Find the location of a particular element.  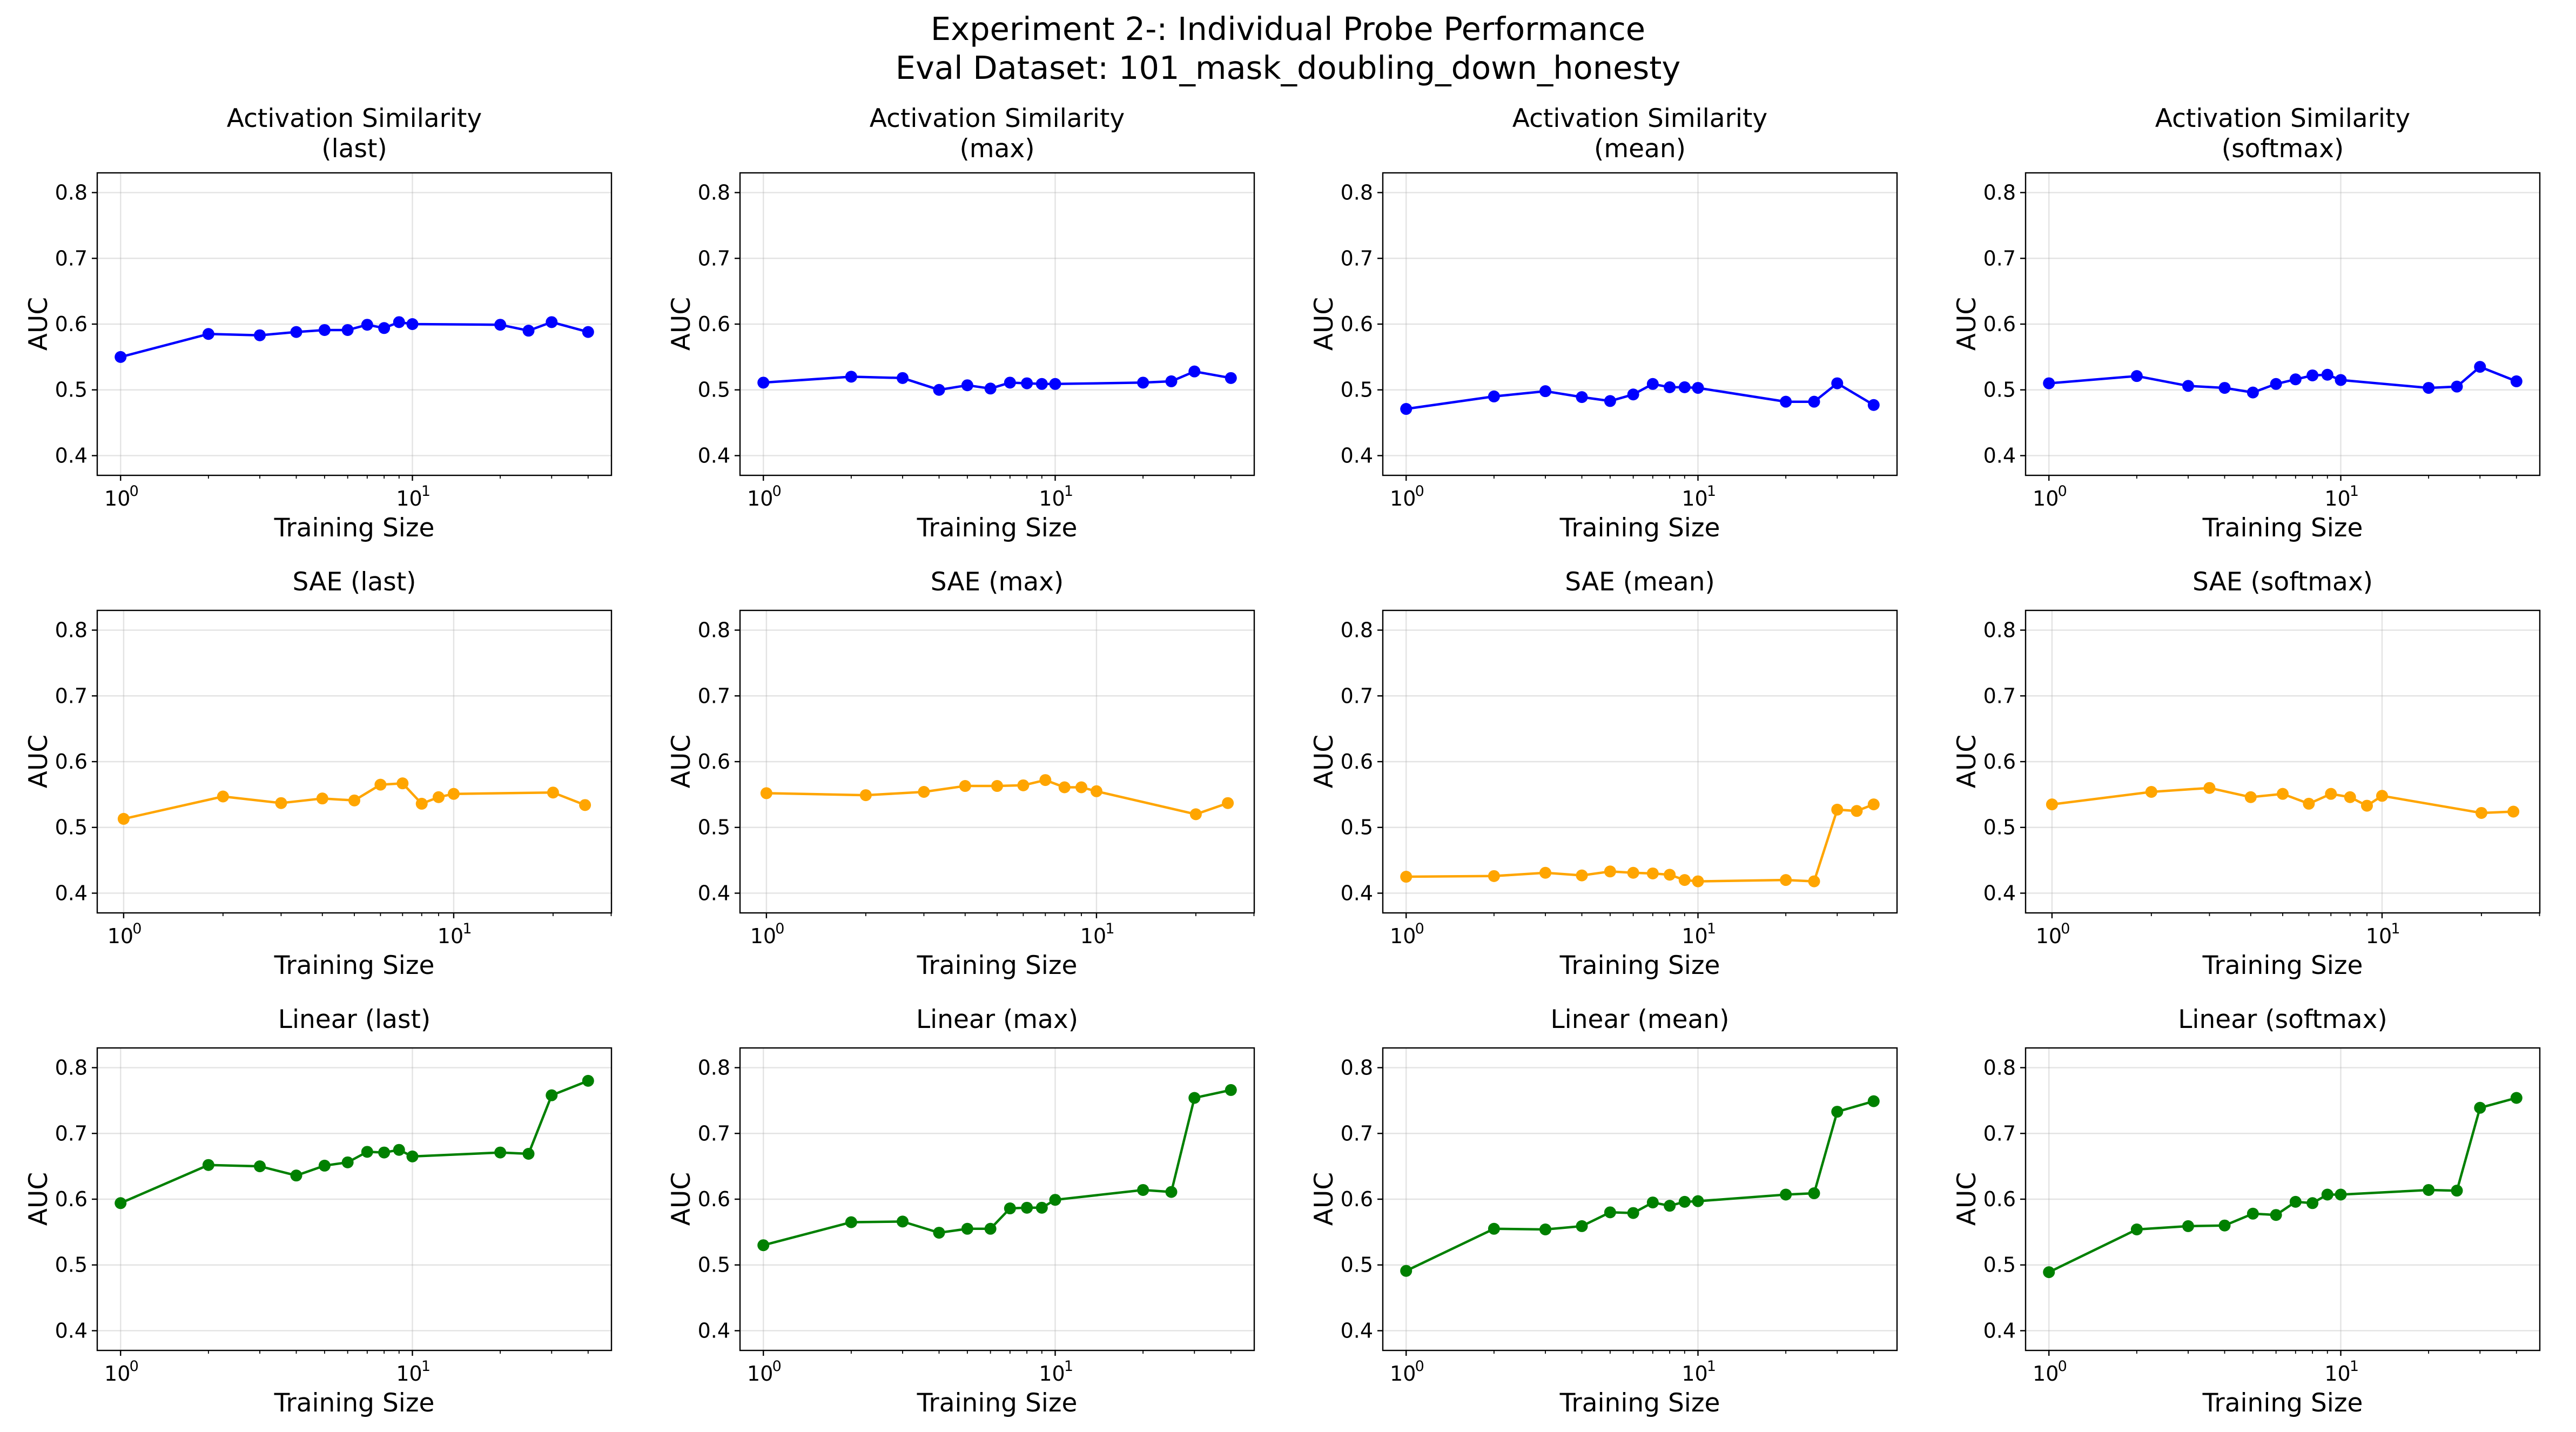

subplot-title-line: Activation Similarity is located at coordinates (997, 119).